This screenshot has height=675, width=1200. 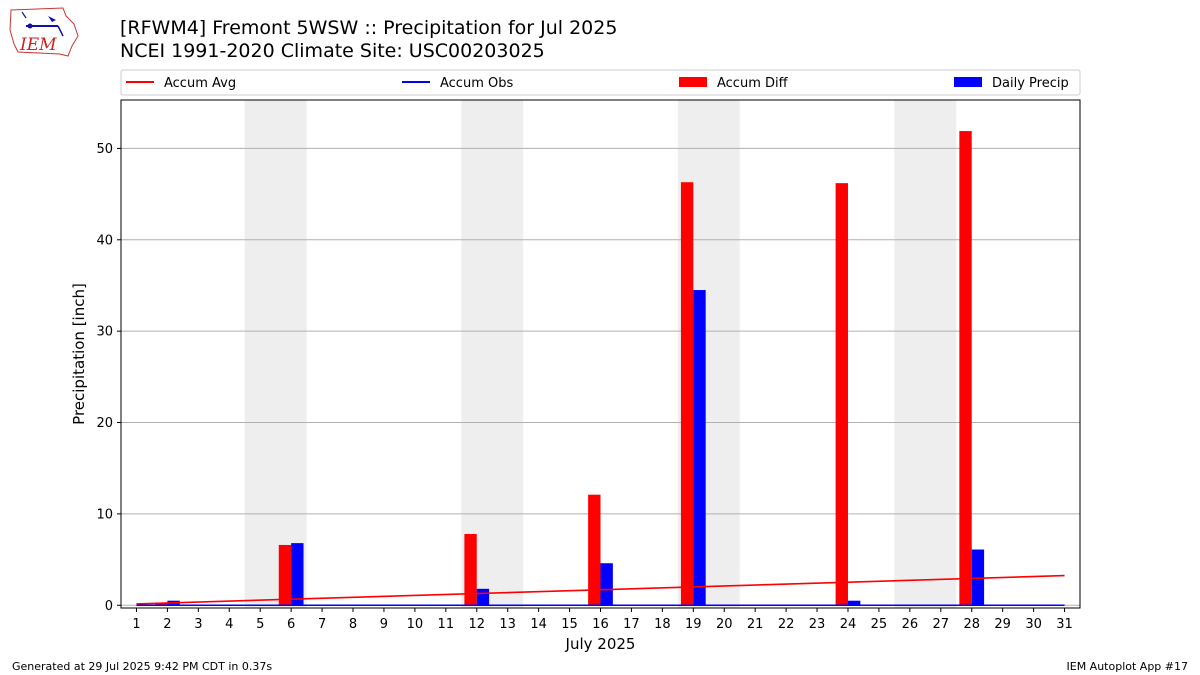 I want to click on legend-box, so click(x=600, y=82).